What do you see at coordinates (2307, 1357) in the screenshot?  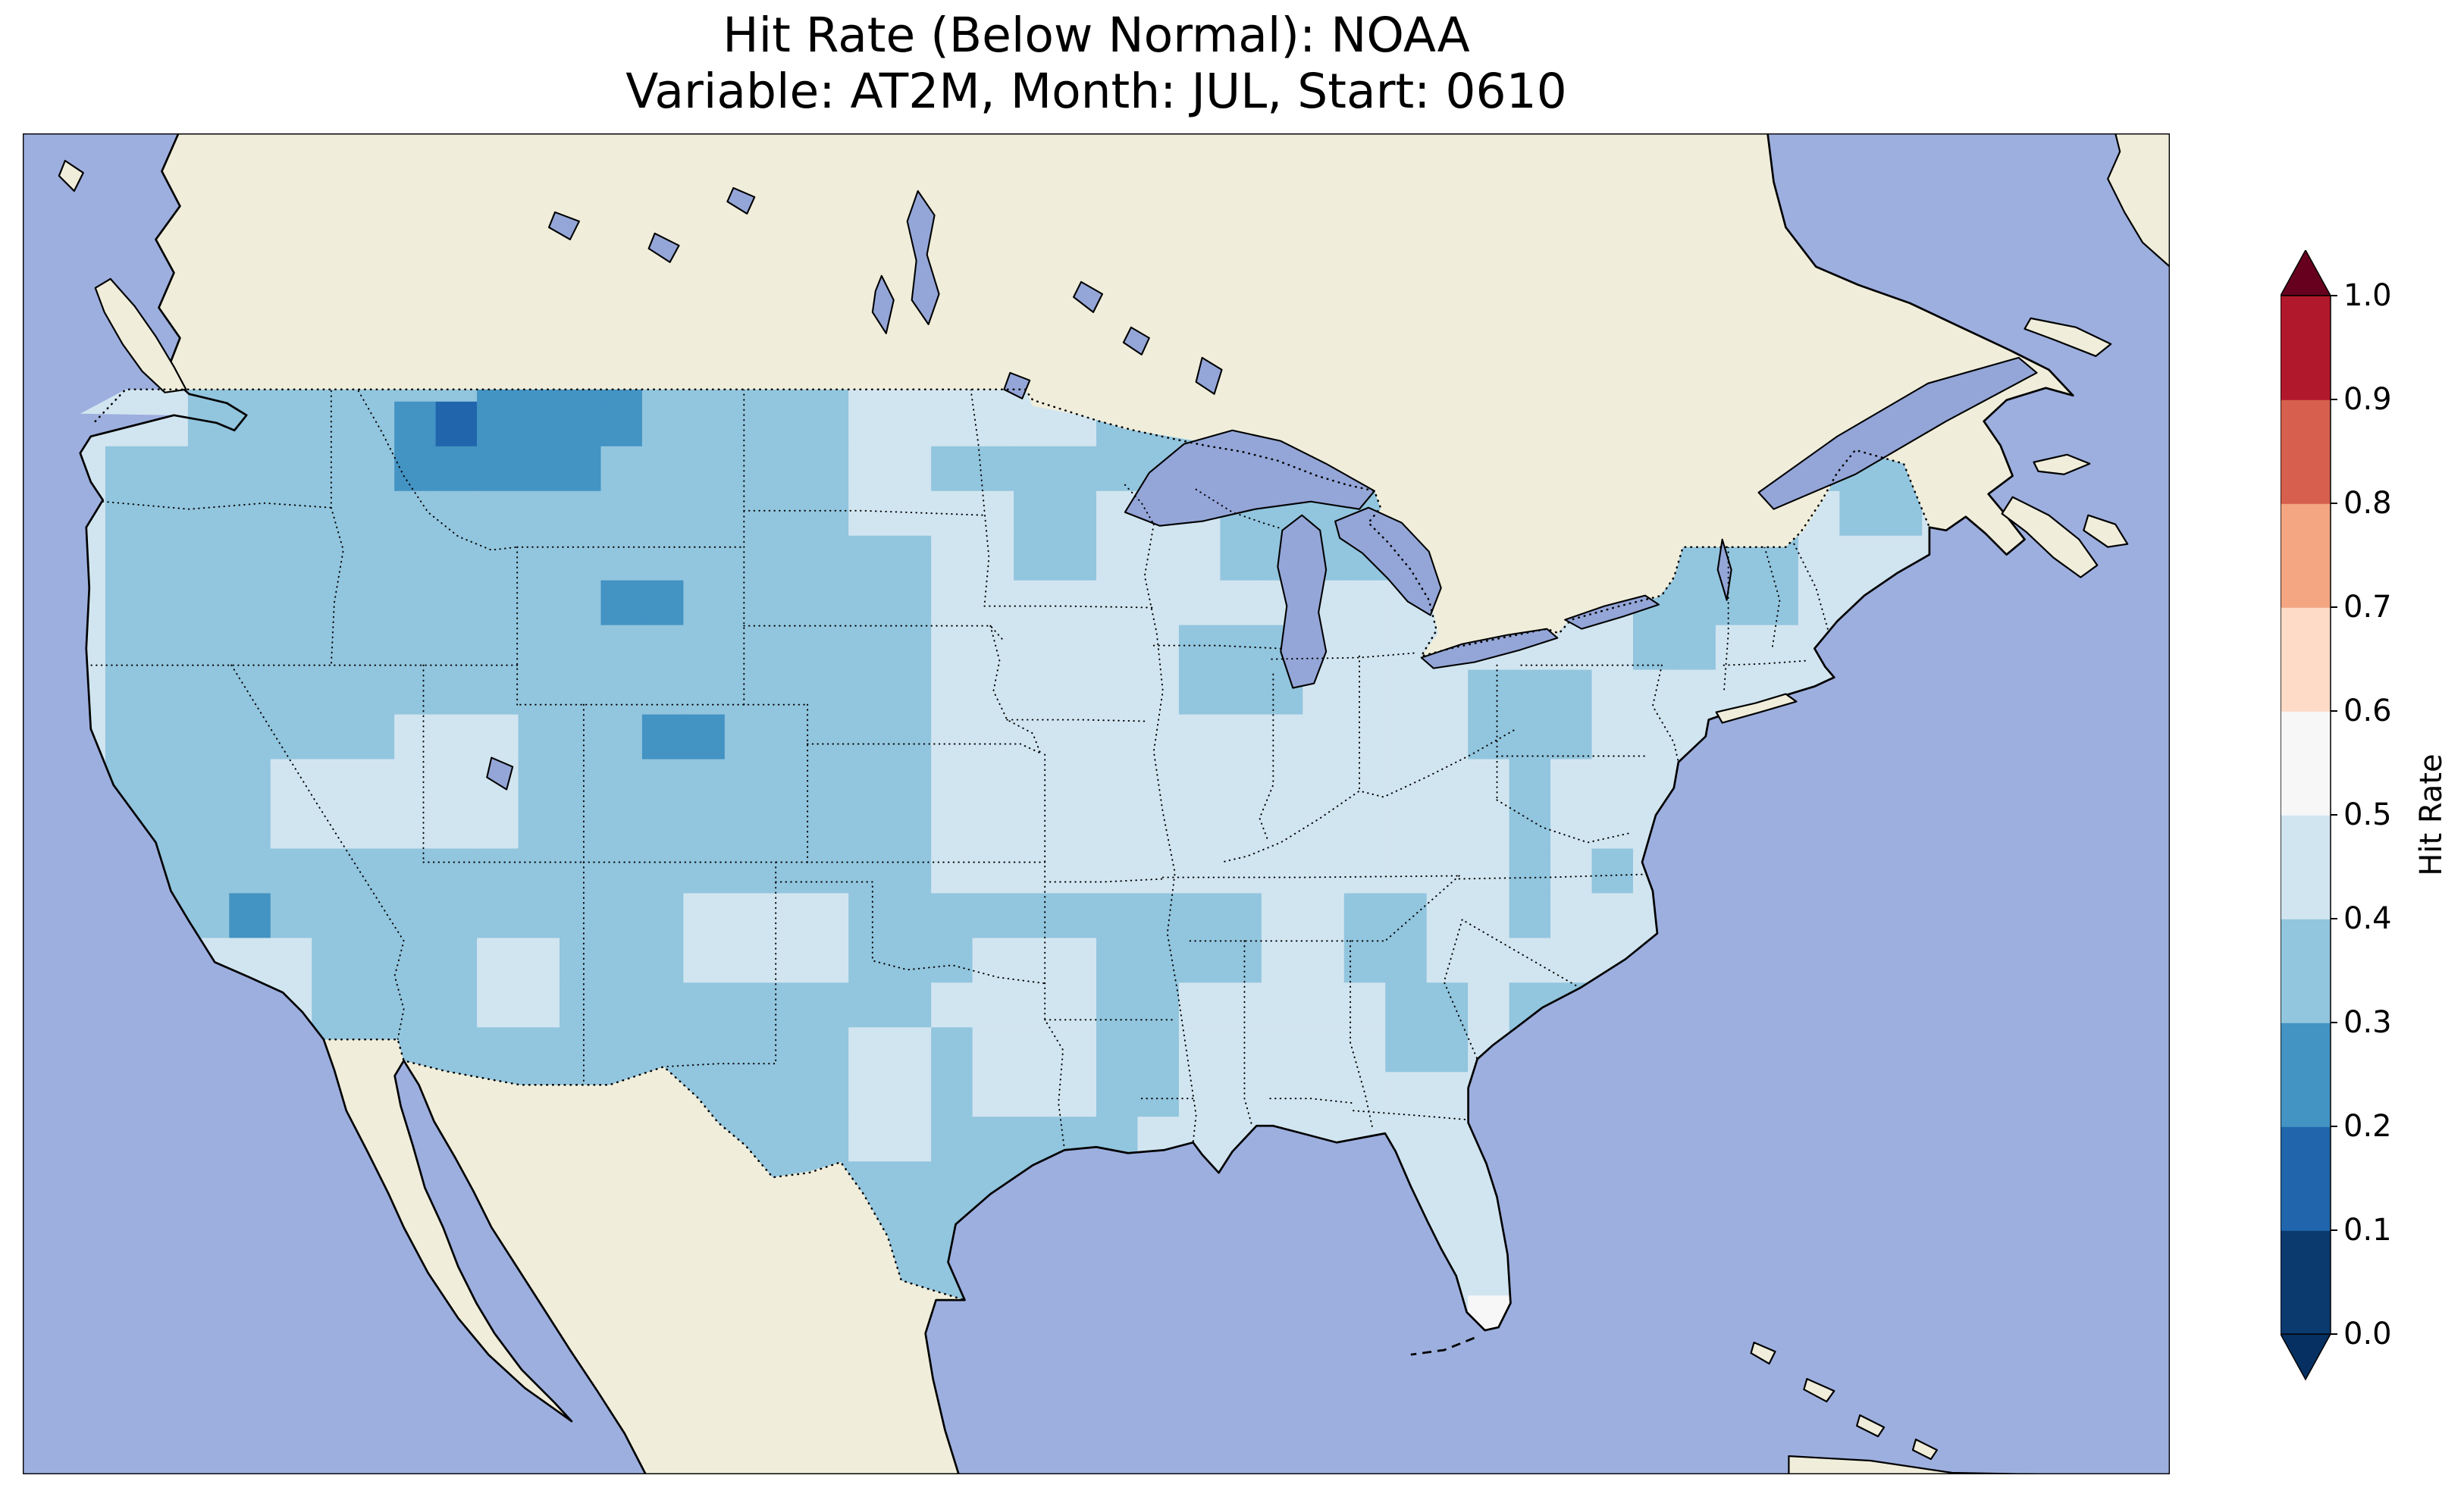 I see `colorbar-extend-under` at bounding box center [2307, 1357].